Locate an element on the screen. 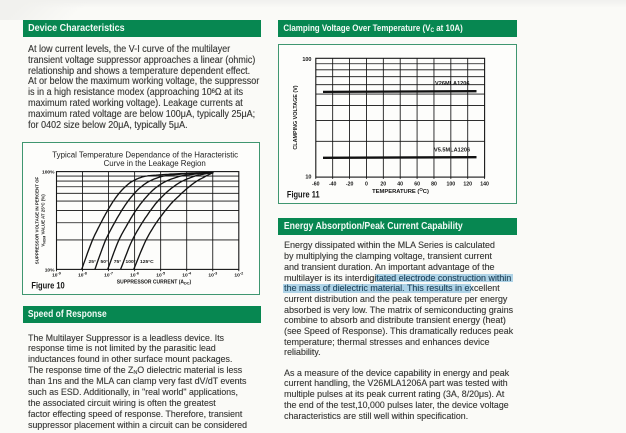 This screenshot has width=626, height=433. svg-text: VNOM VALUE AT 25°C (%) is located at coordinates (44, 220).